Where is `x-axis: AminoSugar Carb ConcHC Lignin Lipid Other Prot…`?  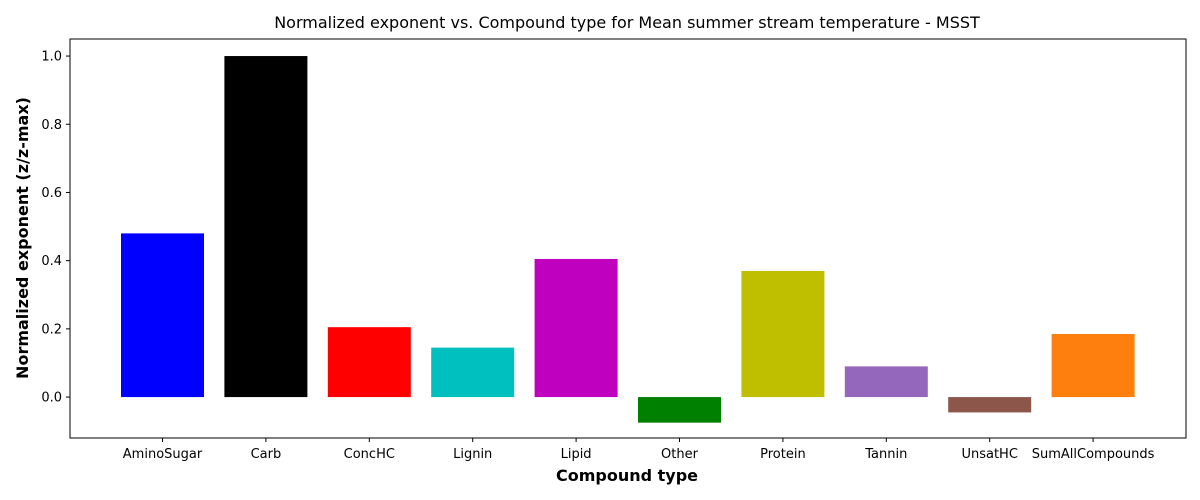 x-axis: AminoSugar Carb ConcHC Lignin Lipid Other Prot… is located at coordinates (639, 450).